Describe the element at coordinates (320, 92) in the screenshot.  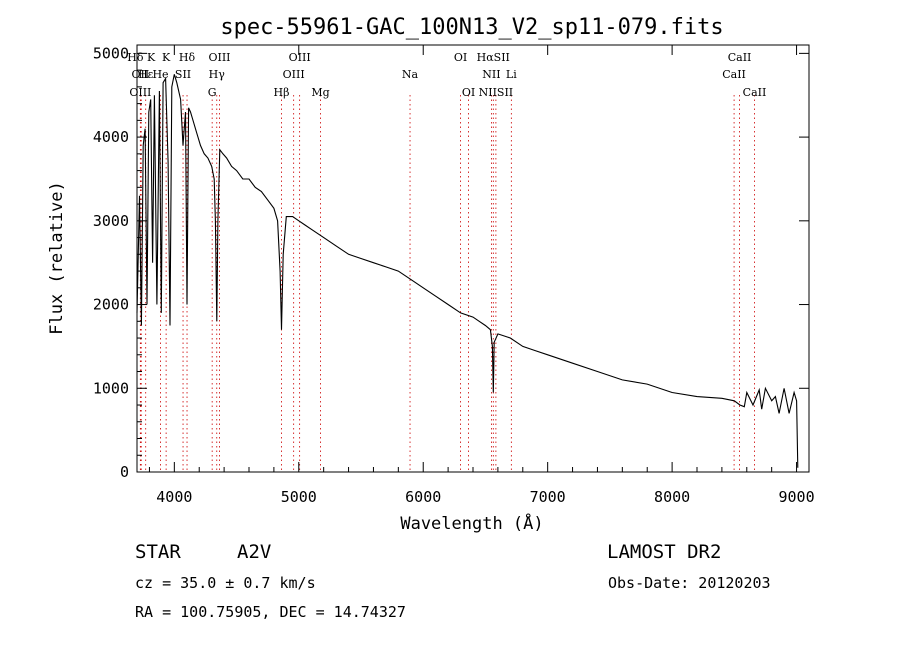
I see `line-label: Mg` at that location.